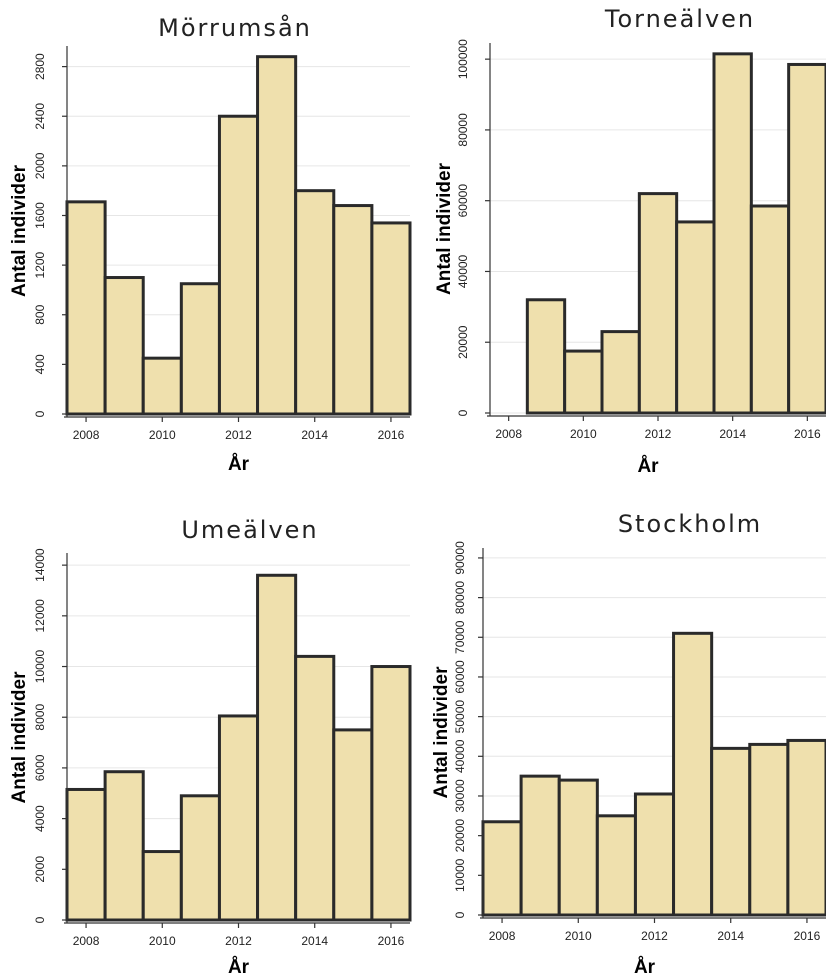  Describe the element at coordinates (40, 818) in the screenshot. I see `y-tick-label: 4000` at that location.